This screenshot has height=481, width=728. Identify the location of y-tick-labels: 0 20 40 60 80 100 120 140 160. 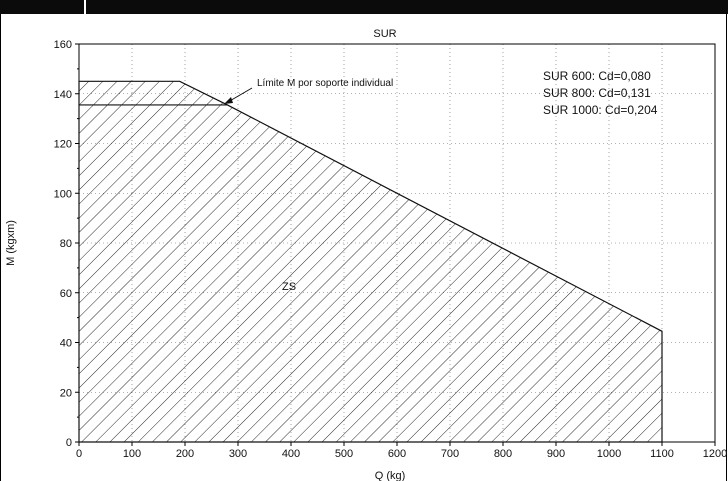
(63, 244).